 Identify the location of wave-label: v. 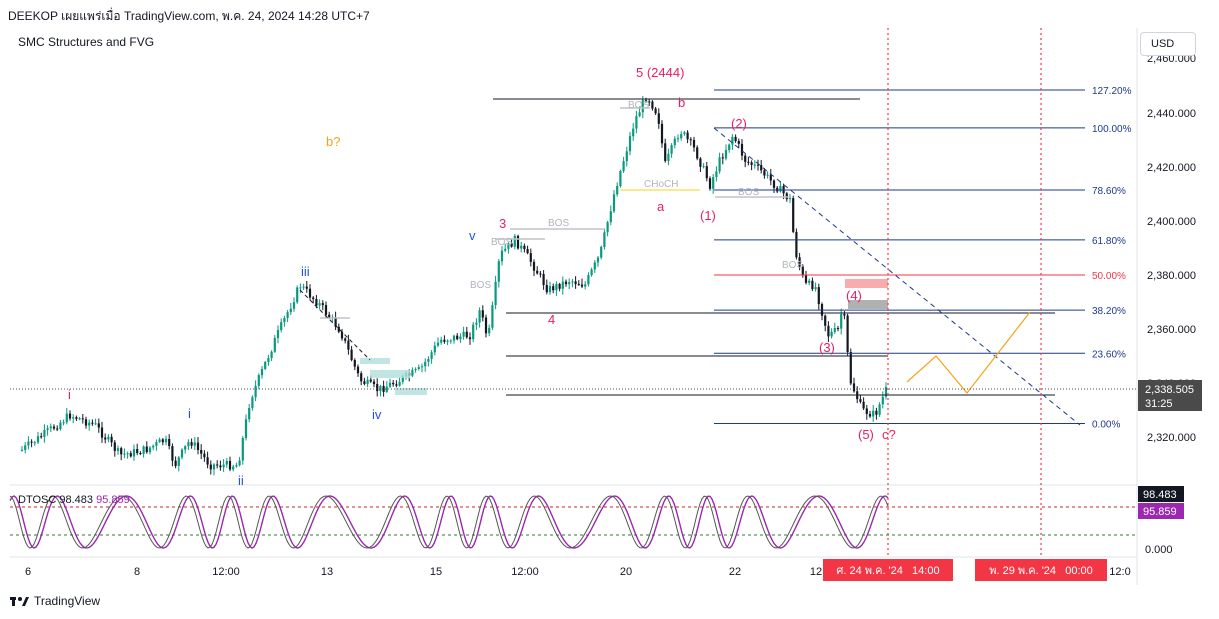
(472, 235).